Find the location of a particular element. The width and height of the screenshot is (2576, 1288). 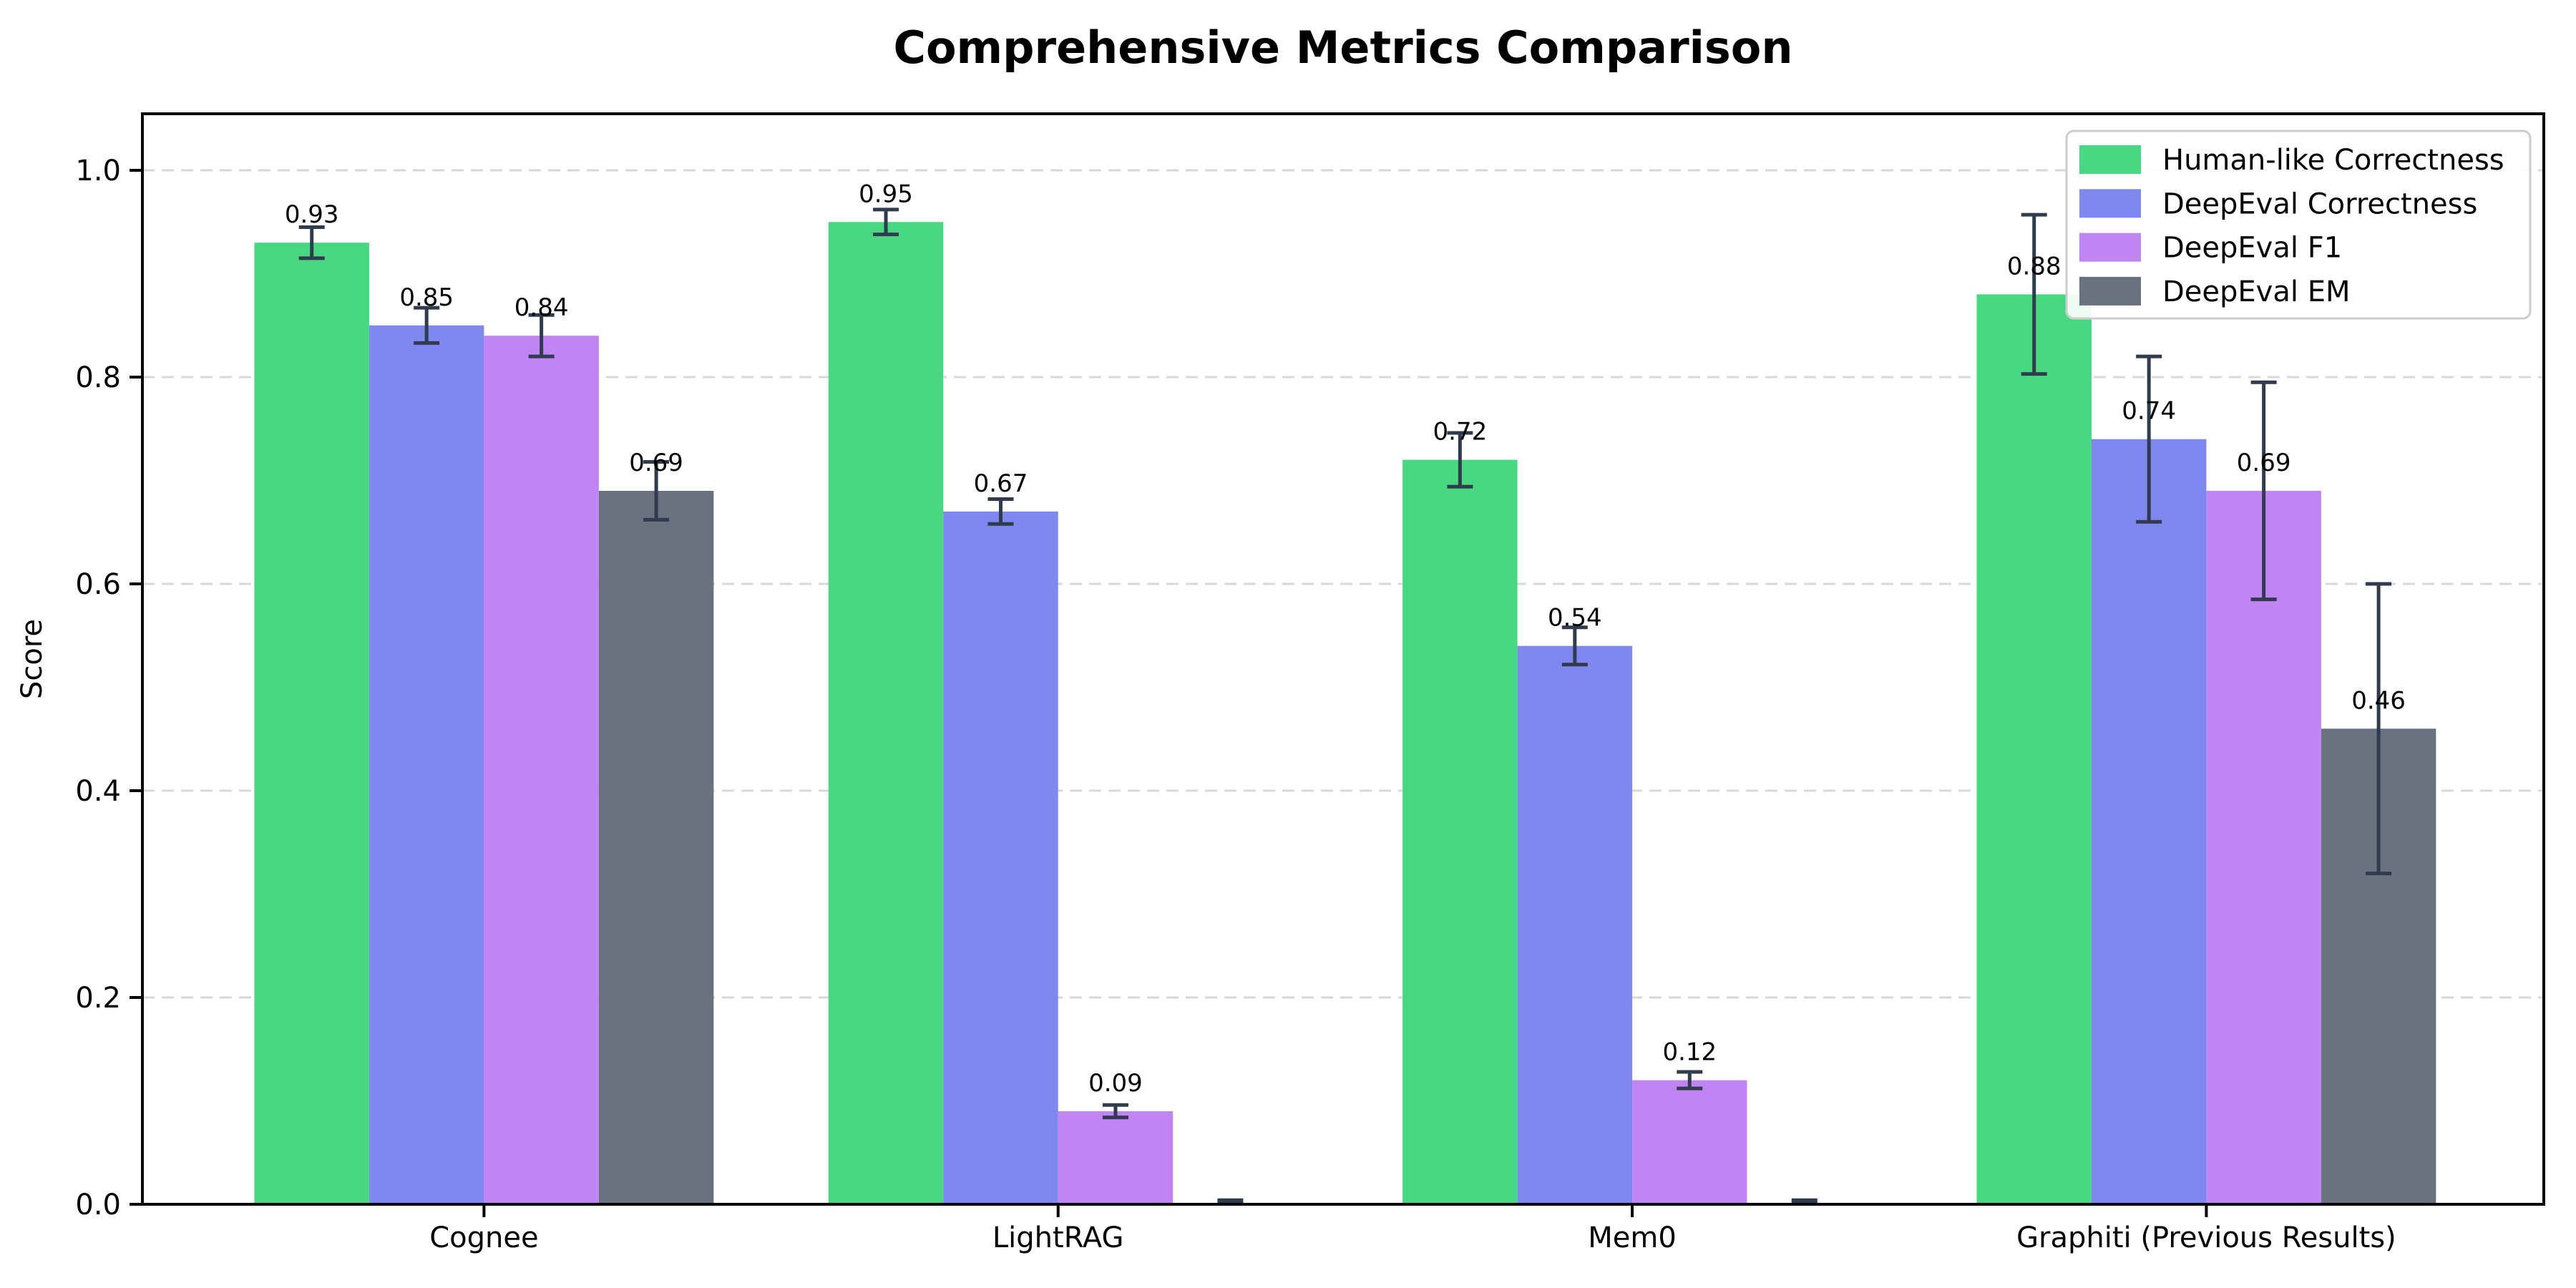

chart-title: Comprehensive Metrics Comparison is located at coordinates (1343, 48).